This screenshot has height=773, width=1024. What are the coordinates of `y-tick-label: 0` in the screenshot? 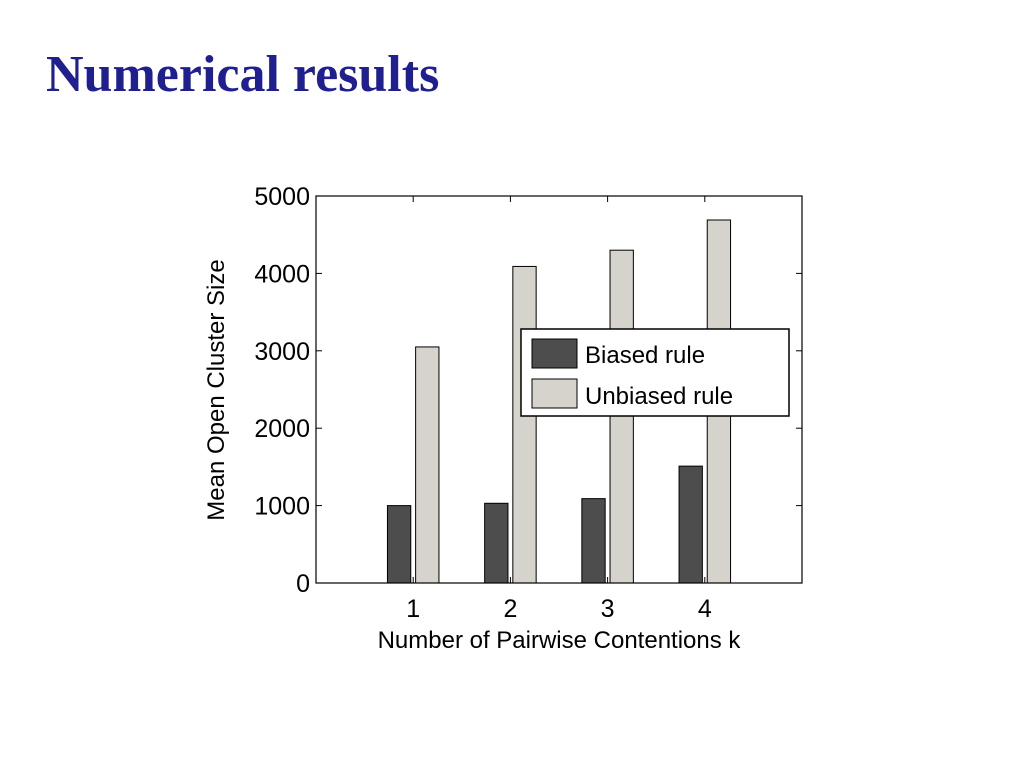 It's located at (303, 584).